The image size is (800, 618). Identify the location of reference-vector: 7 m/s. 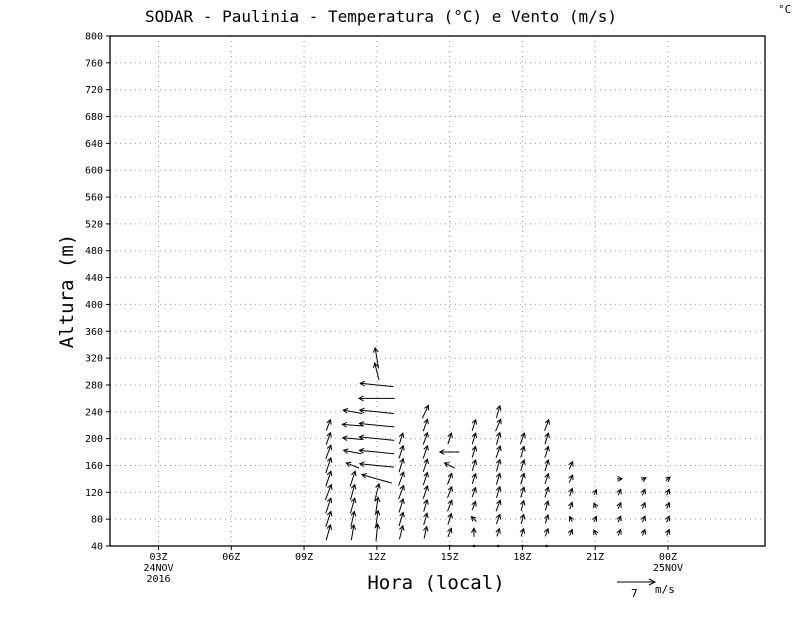
(646, 589).